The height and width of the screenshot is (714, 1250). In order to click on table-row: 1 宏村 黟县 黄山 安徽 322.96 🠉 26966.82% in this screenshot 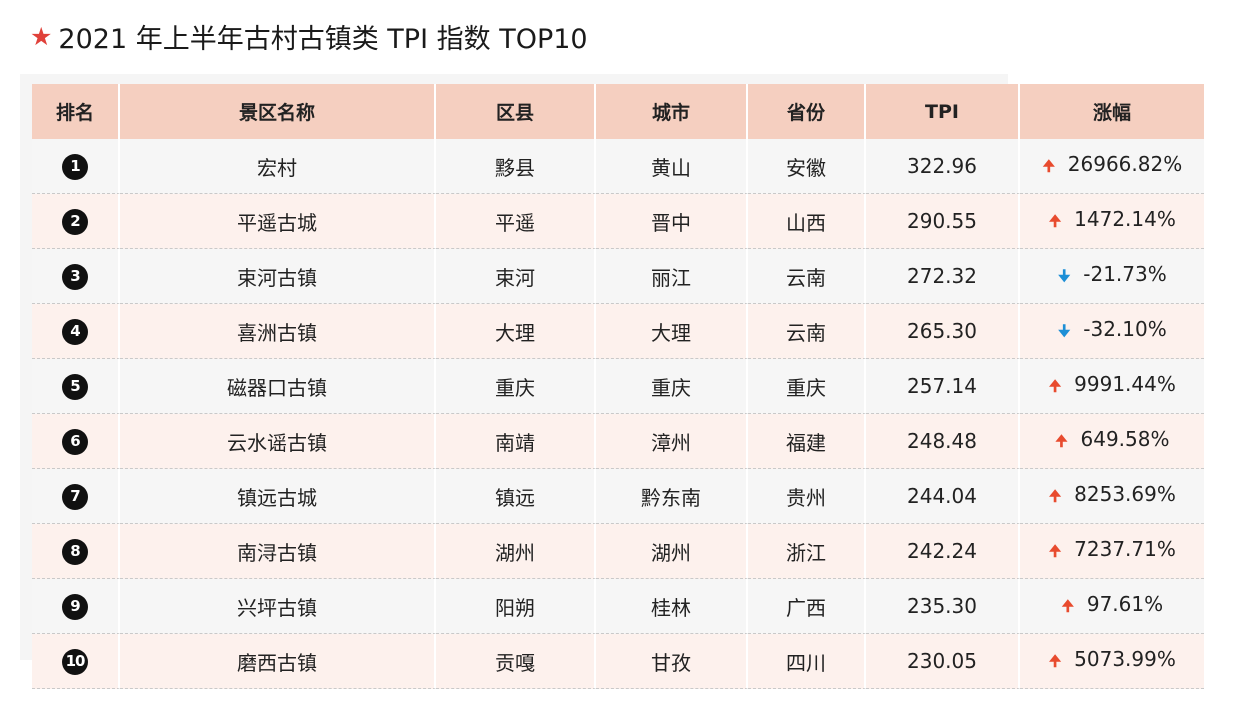, I will do `click(618, 166)`.